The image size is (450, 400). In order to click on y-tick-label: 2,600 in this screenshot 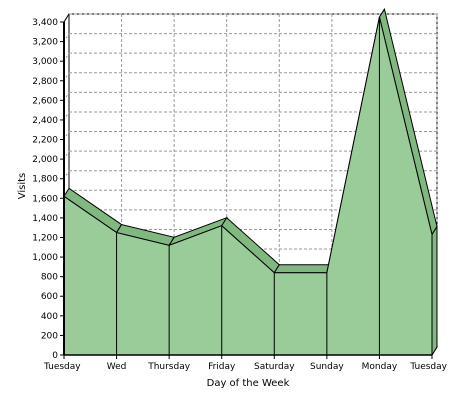, I will do `click(45, 101)`.